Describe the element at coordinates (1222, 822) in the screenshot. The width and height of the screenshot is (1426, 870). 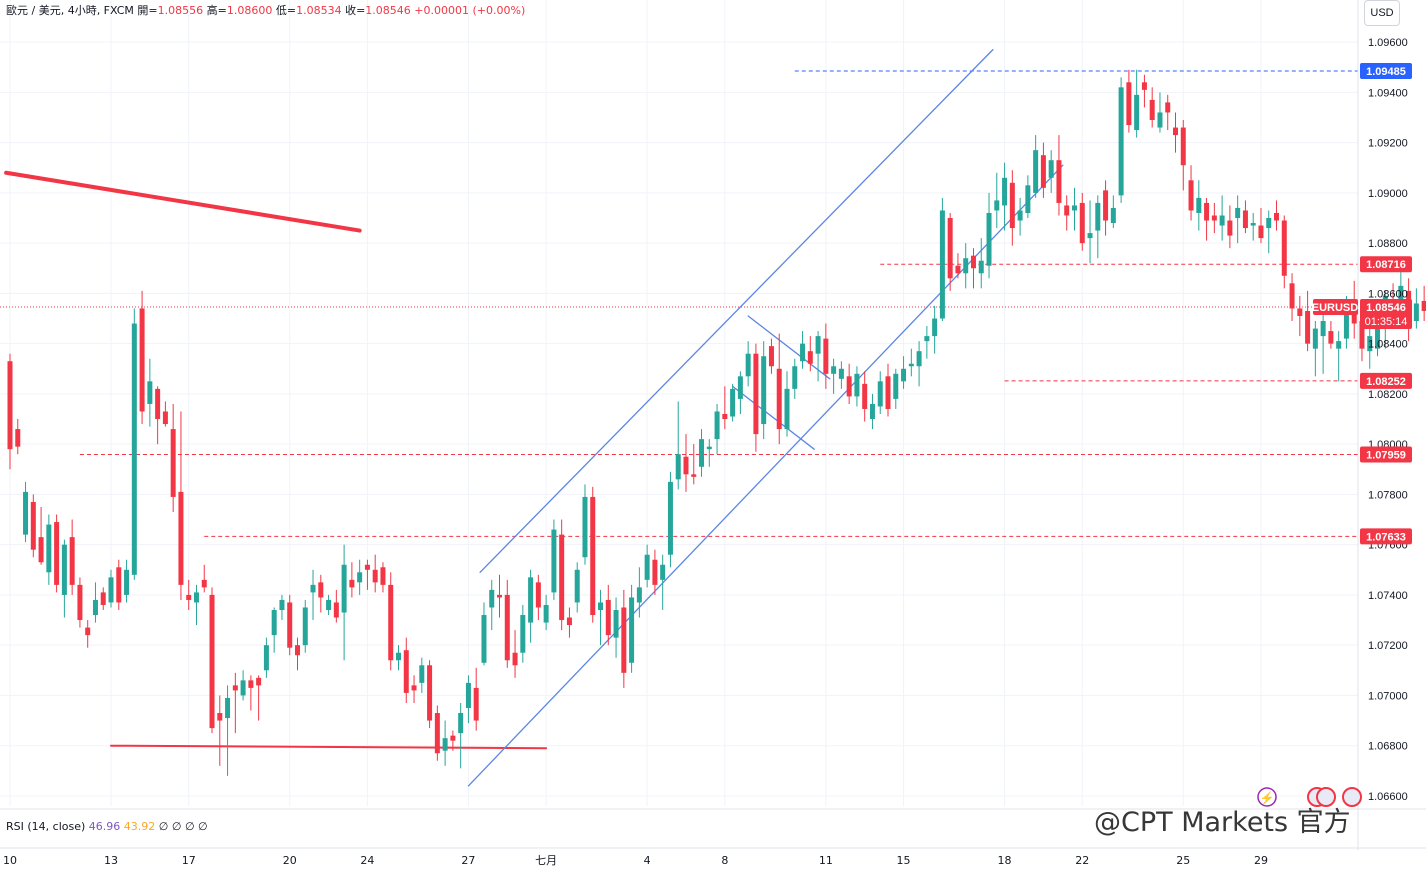
I see `watermark: @CPT Markets 官方` at that location.